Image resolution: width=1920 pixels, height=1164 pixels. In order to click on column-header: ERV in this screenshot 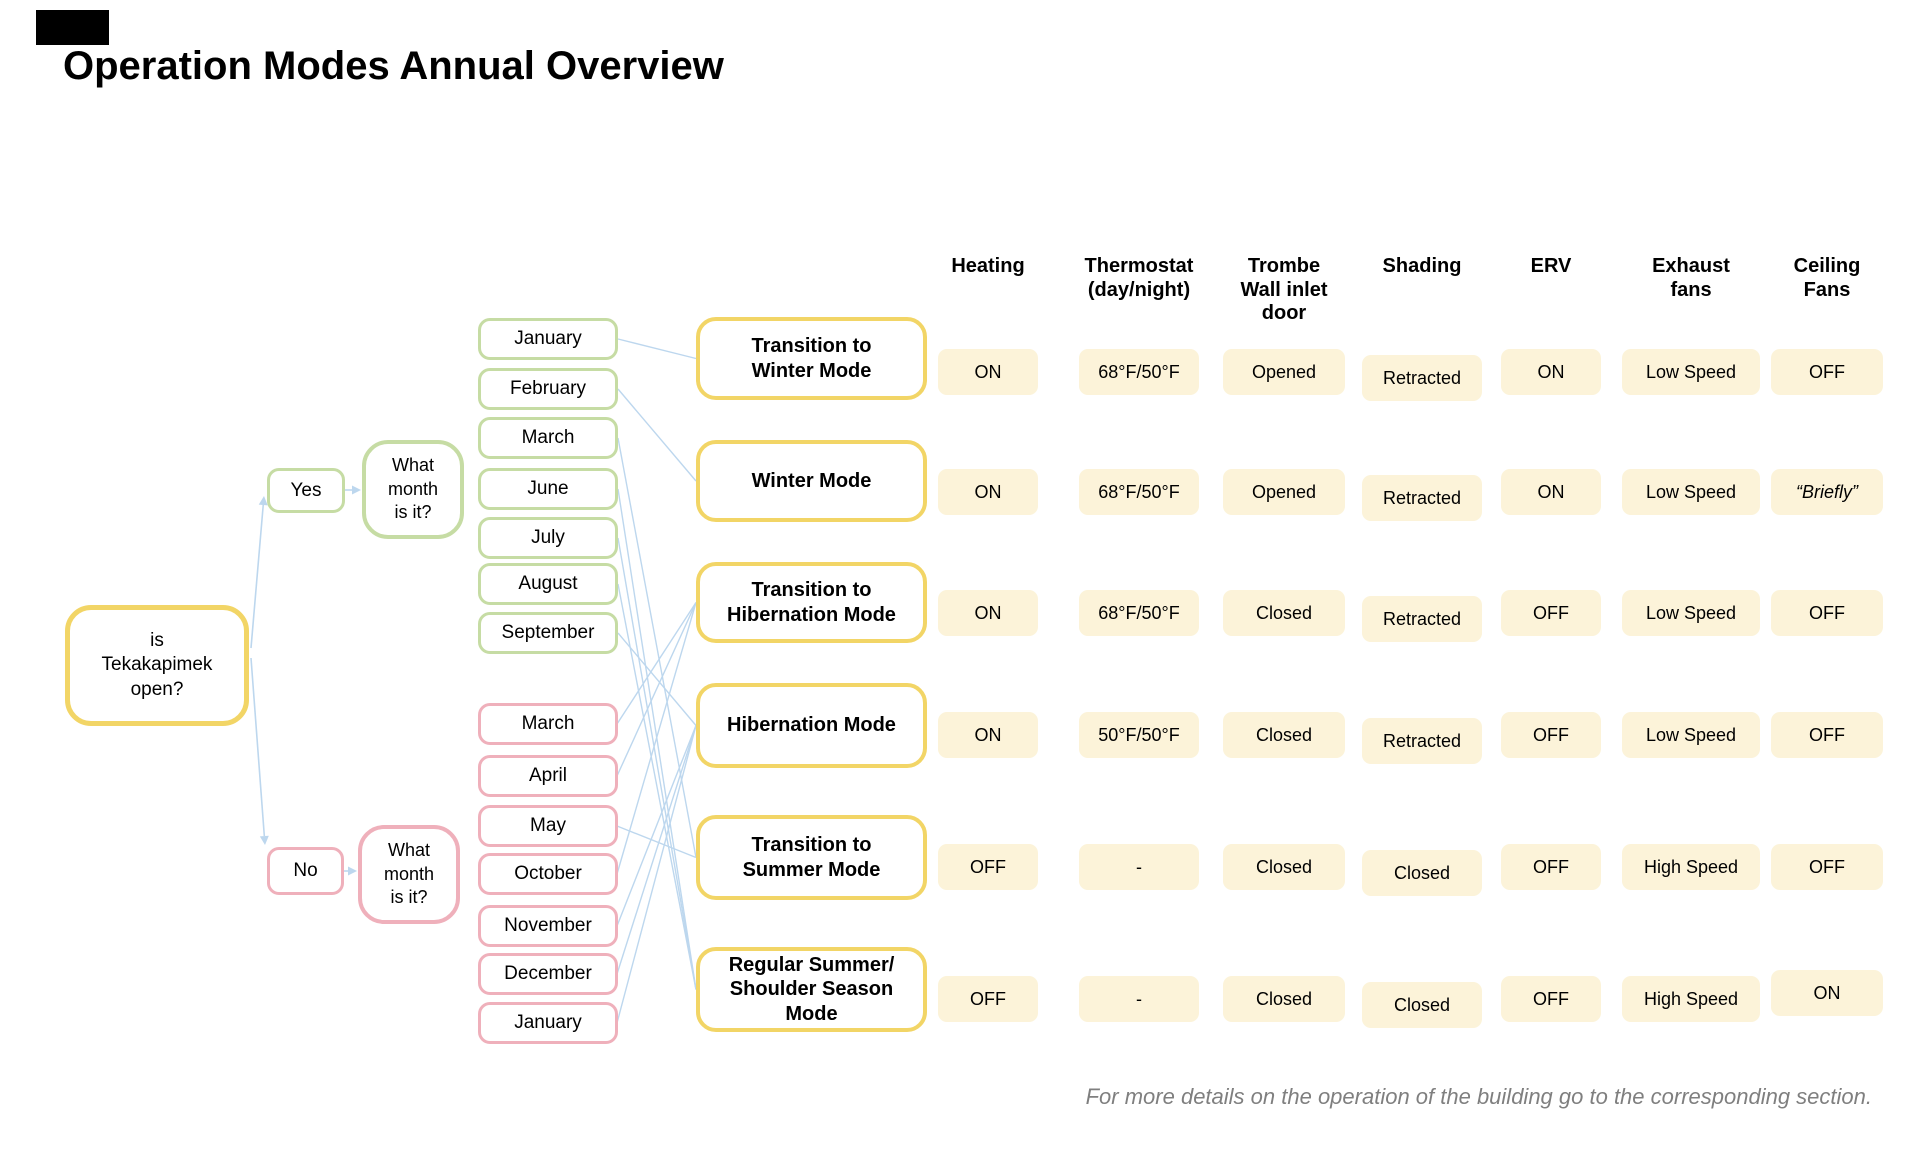, I will do `click(1551, 266)`.